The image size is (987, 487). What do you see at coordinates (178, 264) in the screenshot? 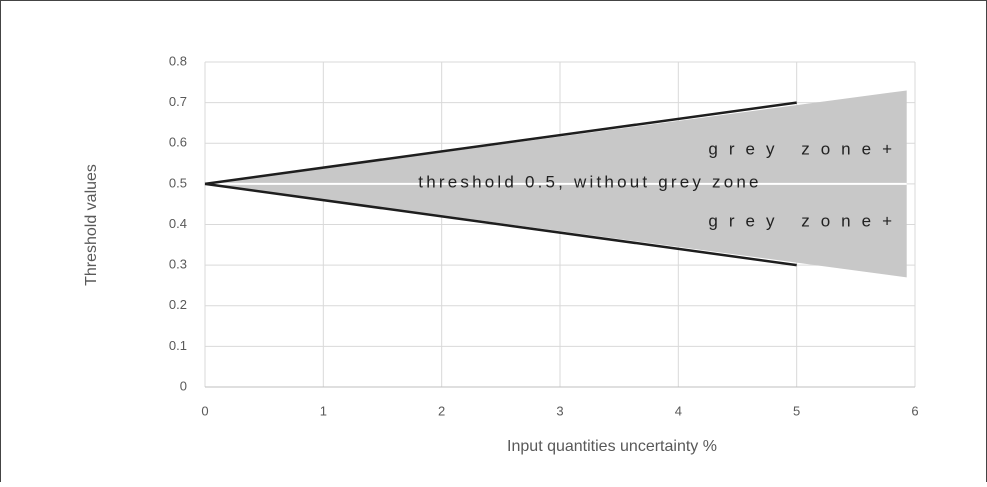
I see `y-tick-label: 0.3` at bounding box center [178, 264].